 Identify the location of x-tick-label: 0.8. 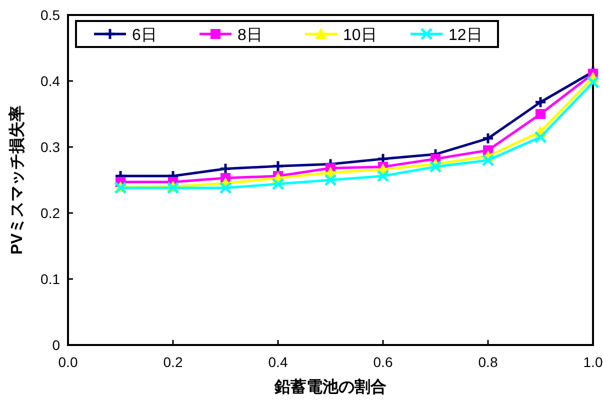
(488, 362).